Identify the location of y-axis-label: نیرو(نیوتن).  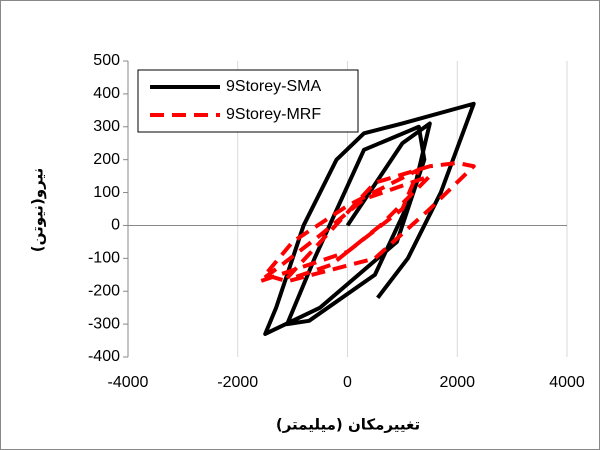
(38, 210).